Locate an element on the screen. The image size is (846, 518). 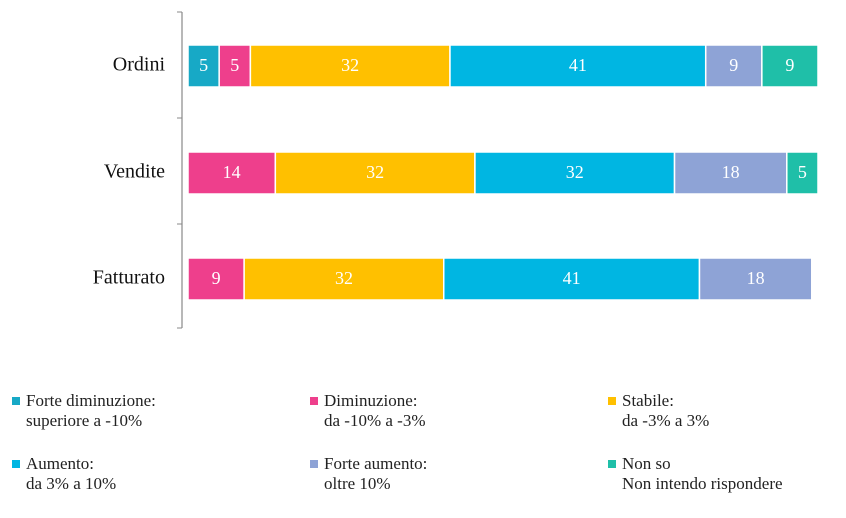
legend-label: Non so Non intendo rispondere is located at coordinates (702, 473).